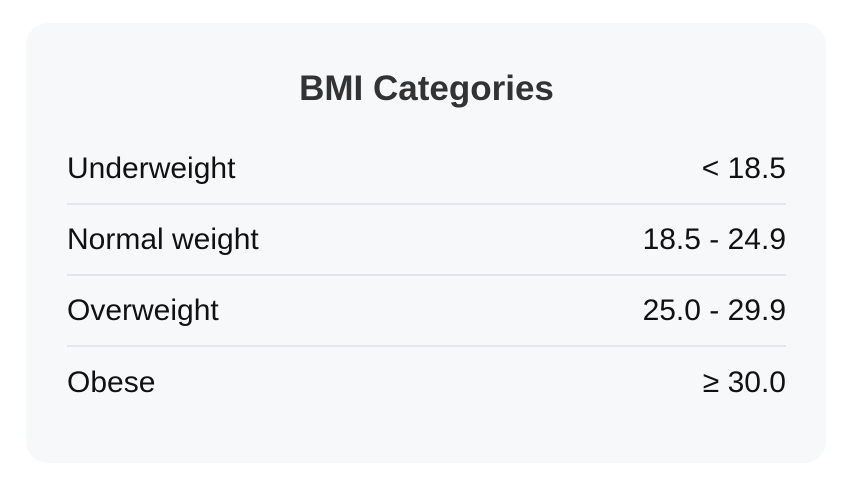  Describe the element at coordinates (151, 168) in the screenshot. I see `category-label: Underweight` at that location.